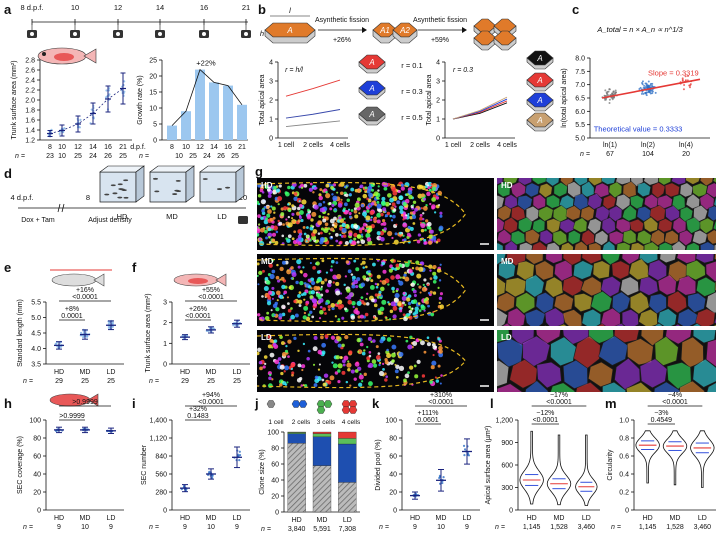 The image size is (720, 542). Describe the element at coordinates (580, 125) in the screenshot. I see `c-ytick-label: 5.5` at that location.